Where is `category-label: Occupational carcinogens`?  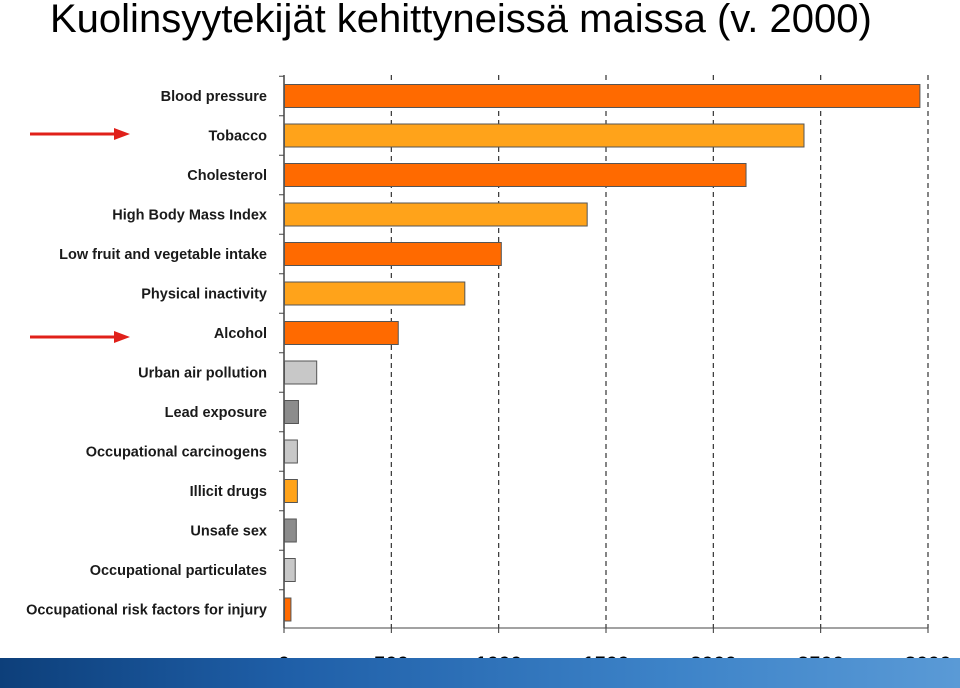 category-label: Occupational carcinogens is located at coordinates (176, 453).